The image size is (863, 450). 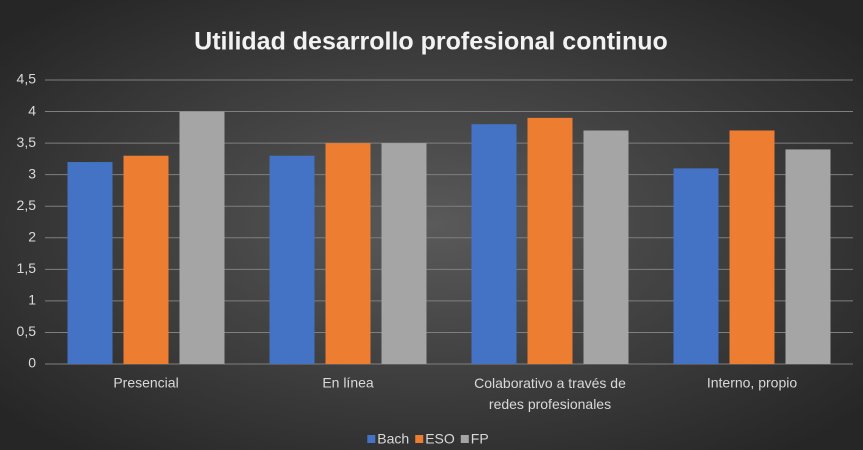 What do you see at coordinates (32, 173) in the screenshot?
I see `y-tick-label: 3` at bounding box center [32, 173].